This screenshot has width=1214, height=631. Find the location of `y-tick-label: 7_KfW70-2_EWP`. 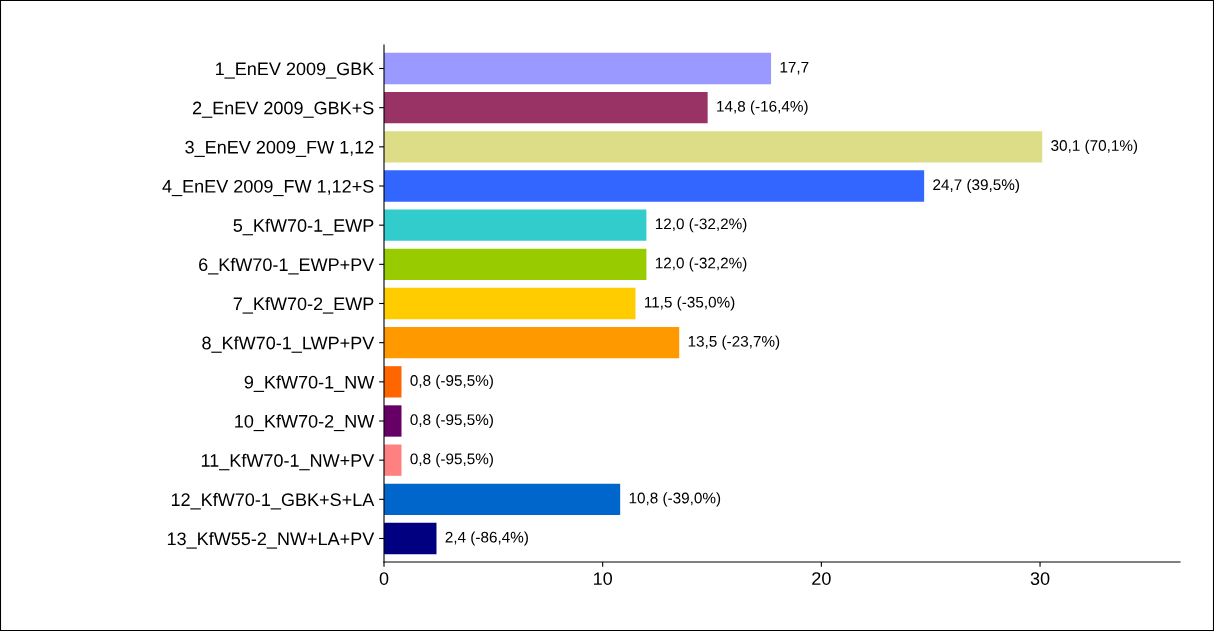

y-tick-label: 7_KfW70-2_EWP is located at coordinates (303, 305).